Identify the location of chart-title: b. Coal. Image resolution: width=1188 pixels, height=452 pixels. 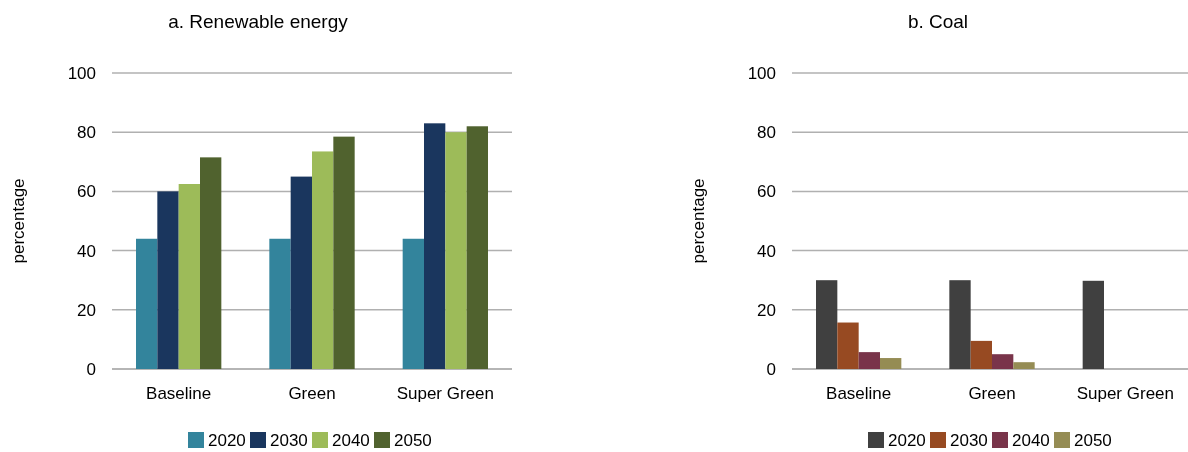
(938, 21).